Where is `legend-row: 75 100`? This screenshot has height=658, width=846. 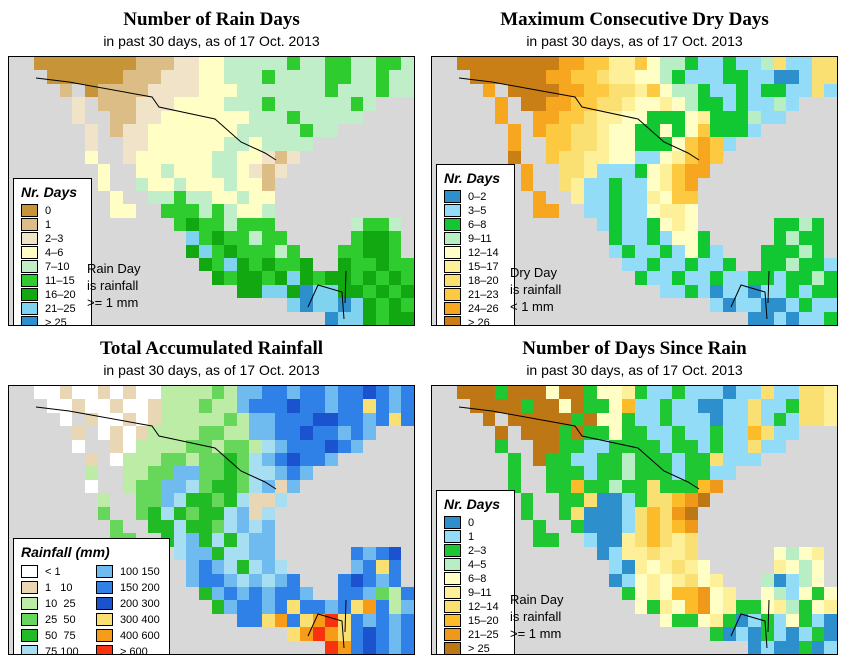
legend-row: 75 100 is located at coordinates (51, 649).